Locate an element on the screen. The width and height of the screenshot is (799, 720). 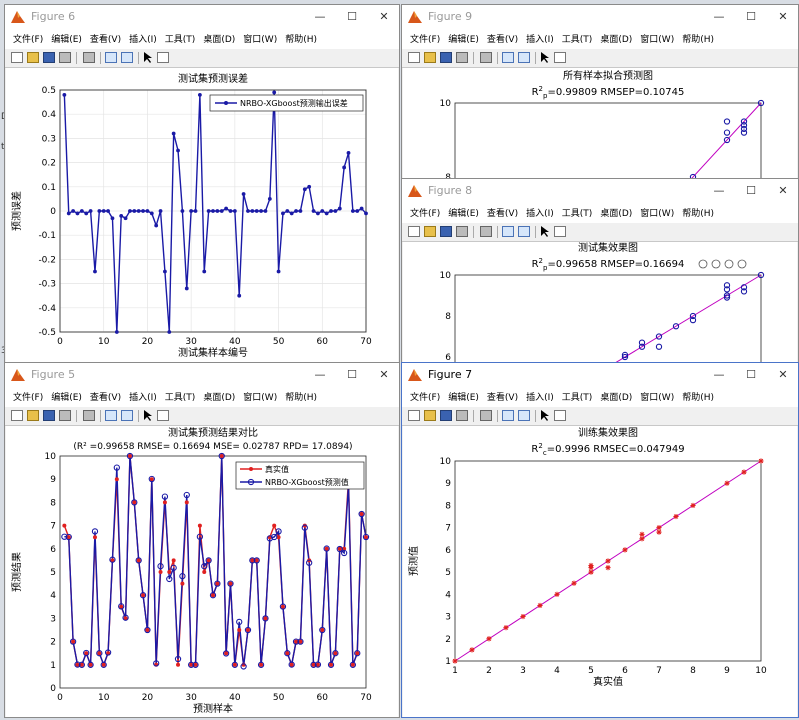
title-bar: Figure 6 — ☐ ✕ is located at coordinates (202, 18).